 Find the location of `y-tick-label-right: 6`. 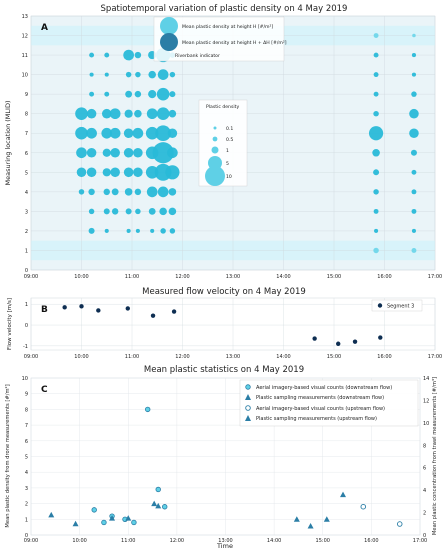

y-tick-label-right: 6 is located at coordinates (424, 469).